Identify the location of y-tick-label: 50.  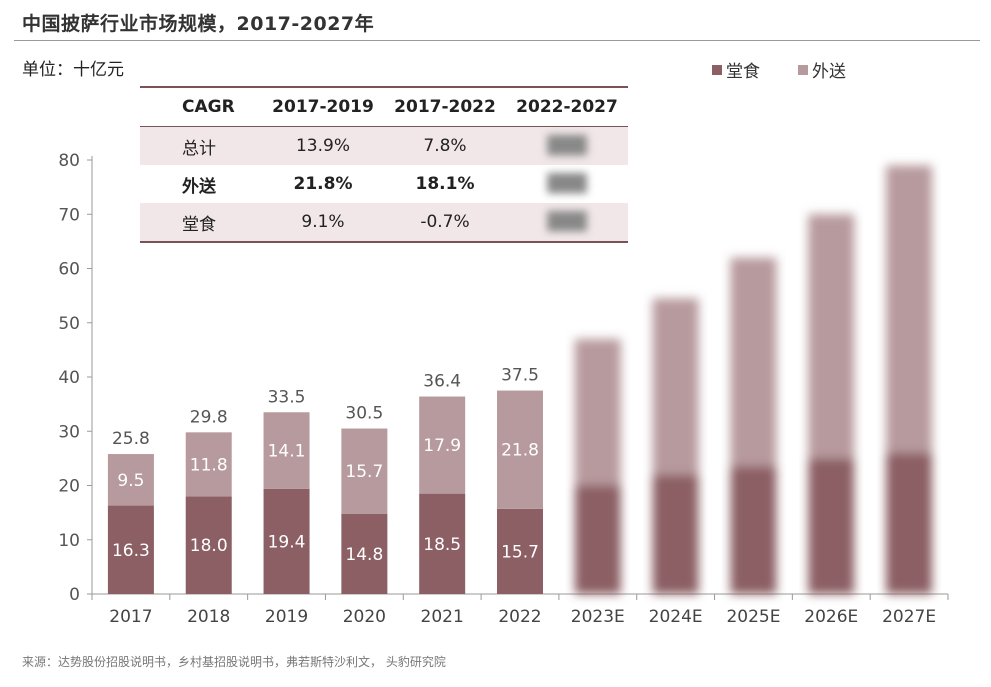
(69, 324).